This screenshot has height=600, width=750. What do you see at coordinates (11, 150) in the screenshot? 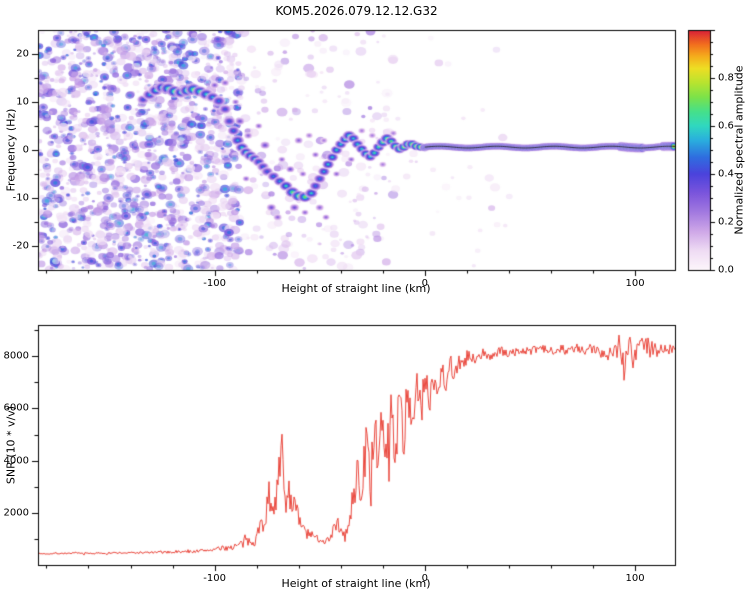
I see `spectrogram-y-axis-label: Frequency (Hz)` at bounding box center [11, 150].